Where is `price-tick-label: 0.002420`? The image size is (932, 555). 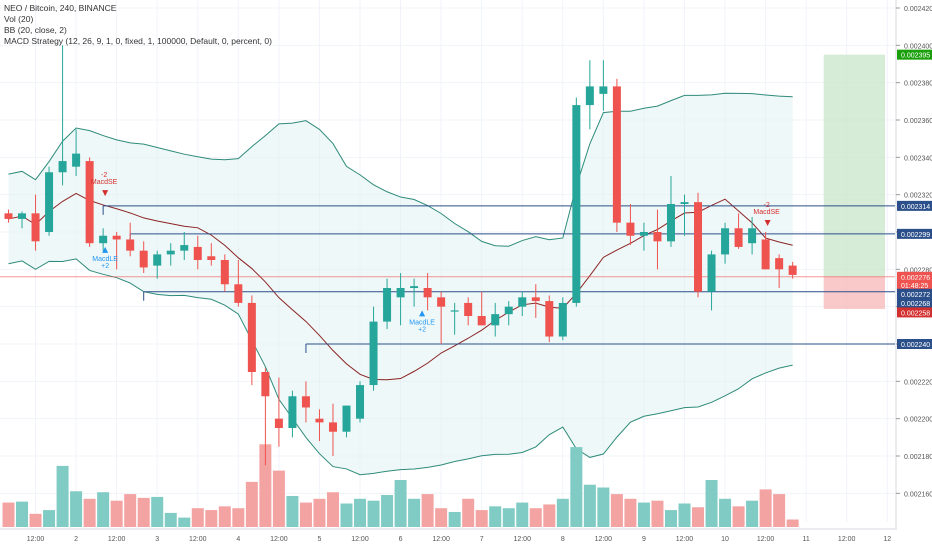
price-tick-label: 0.002420 is located at coordinates (918, 9).